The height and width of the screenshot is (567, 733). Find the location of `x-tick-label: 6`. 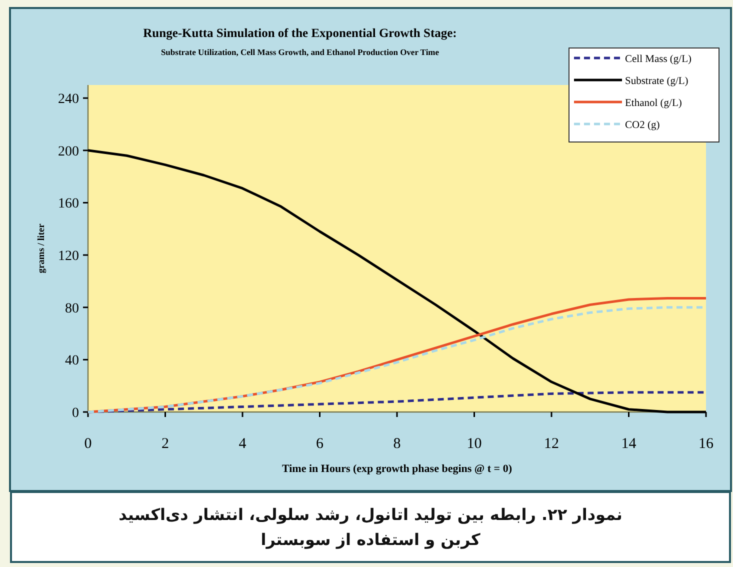

x-tick-label: 6 is located at coordinates (320, 444).